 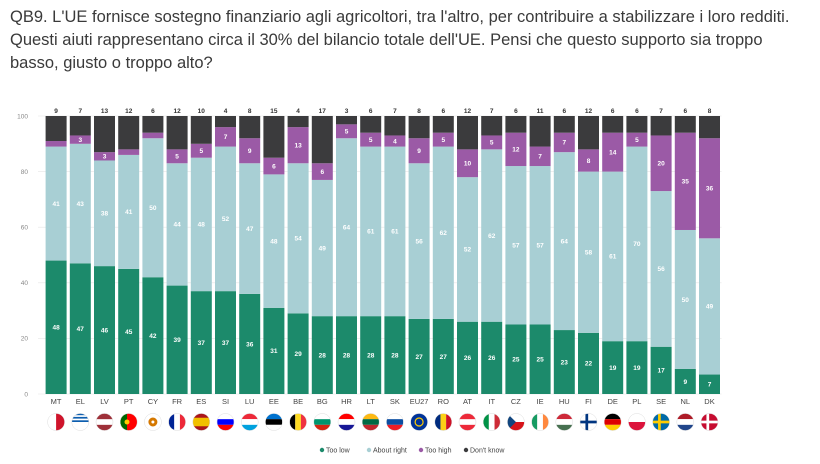 What do you see at coordinates (347, 228) in the screenshot?
I see `data-label-about_right: 64` at bounding box center [347, 228].